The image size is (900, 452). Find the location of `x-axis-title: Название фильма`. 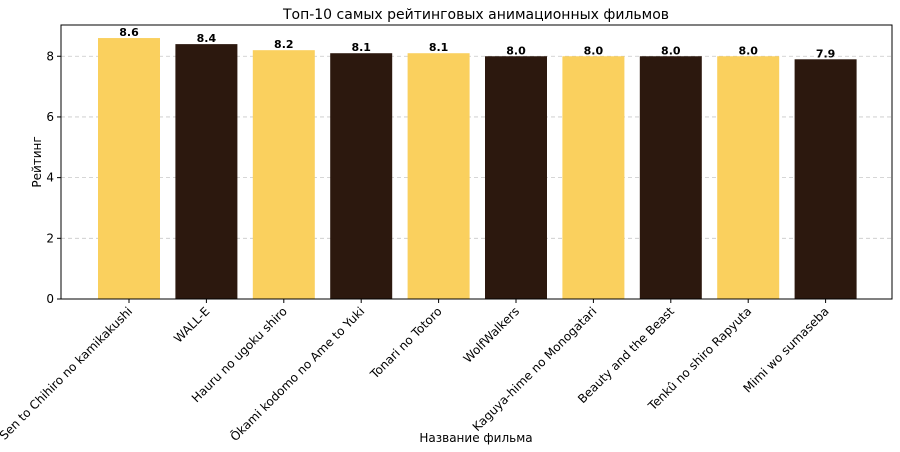

x-axis-title: Название фильма is located at coordinates (475, 438).